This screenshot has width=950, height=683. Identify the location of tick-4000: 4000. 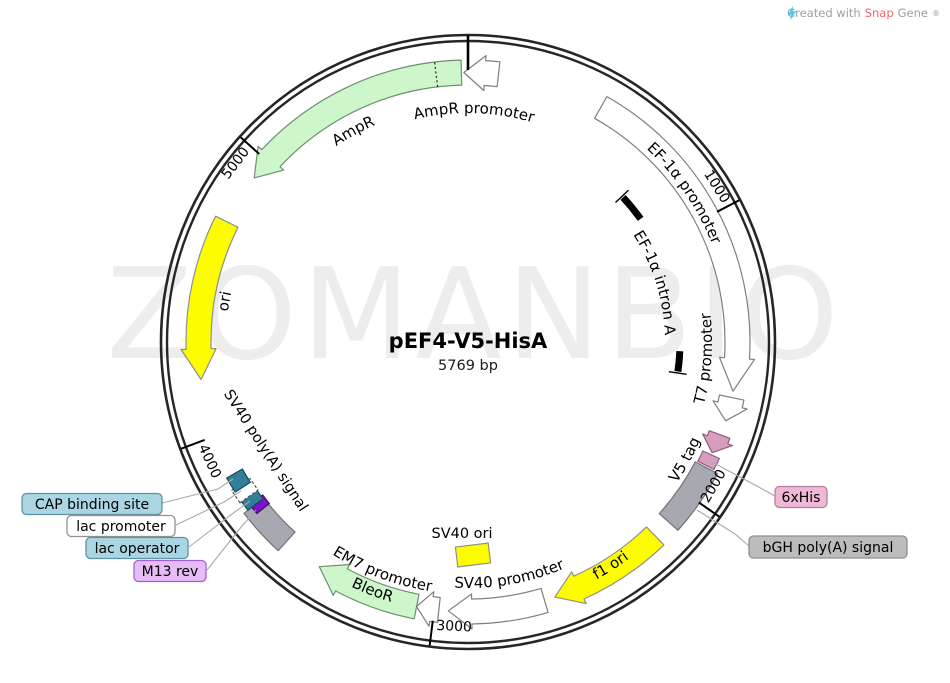
(202, 460).